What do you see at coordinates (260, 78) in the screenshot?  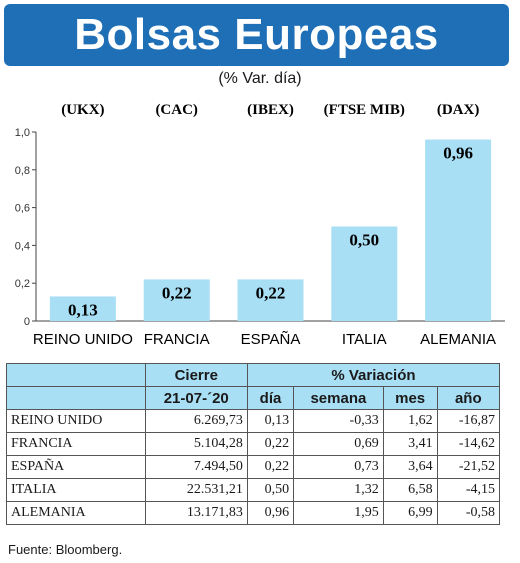 I see `chart-subtitle: (% Var. día)` at bounding box center [260, 78].